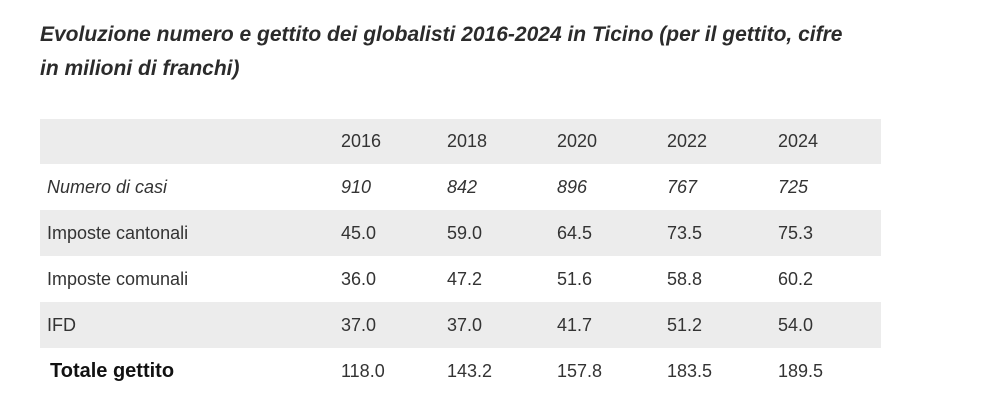 This screenshot has height=406, width=994. What do you see at coordinates (722, 325) in the screenshot?
I see `cell-value: 51.2` at bounding box center [722, 325].